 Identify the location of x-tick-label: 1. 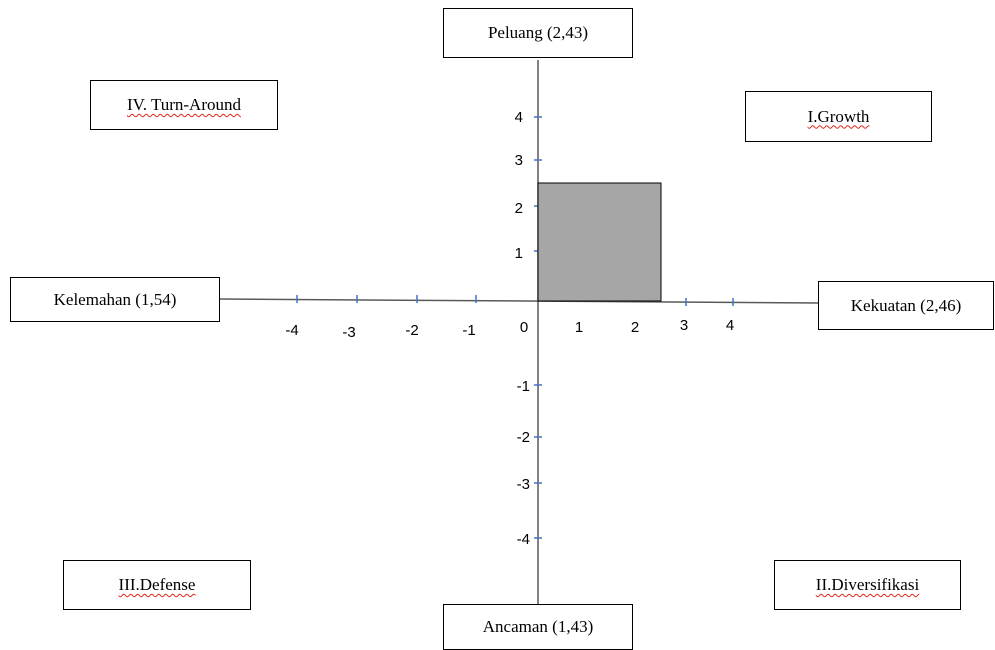
(579, 327).